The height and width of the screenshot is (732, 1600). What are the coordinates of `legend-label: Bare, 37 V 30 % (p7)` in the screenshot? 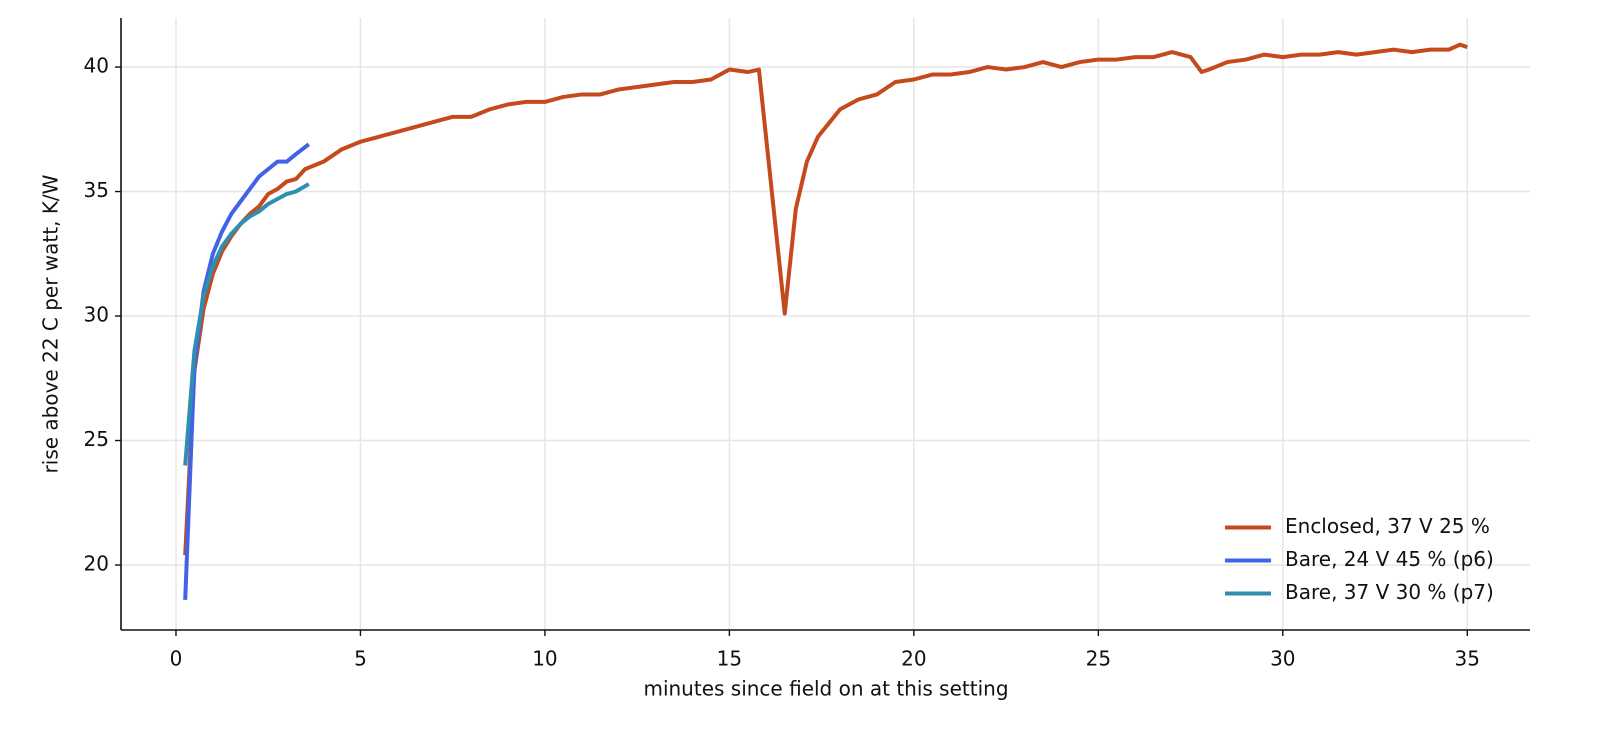 It's located at (1389, 592).